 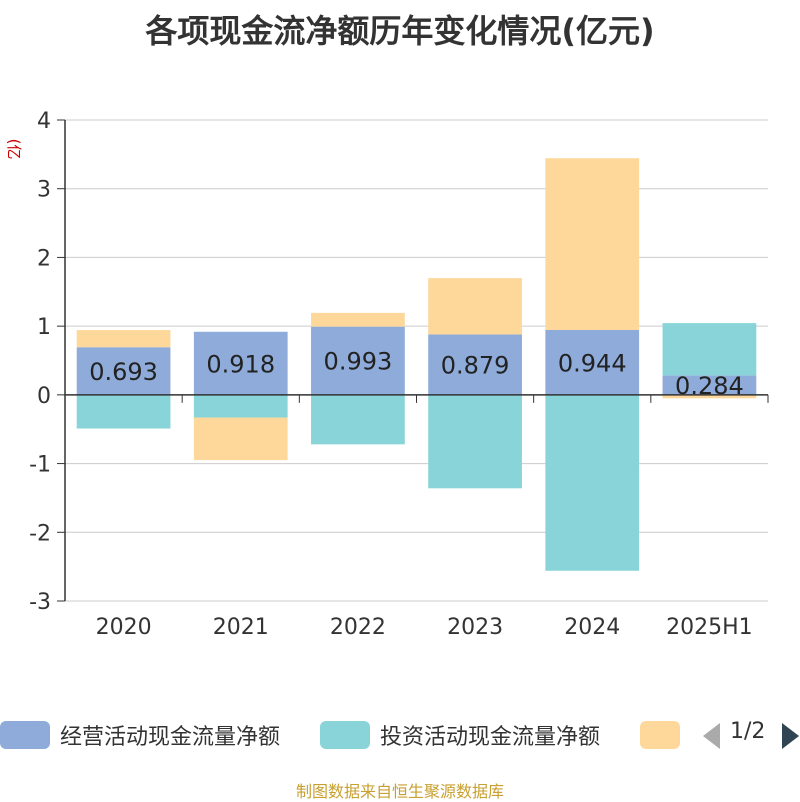 What do you see at coordinates (358, 627) in the screenshot?
I see `x-tick-label: 2022` at bounding box center [358, 627].